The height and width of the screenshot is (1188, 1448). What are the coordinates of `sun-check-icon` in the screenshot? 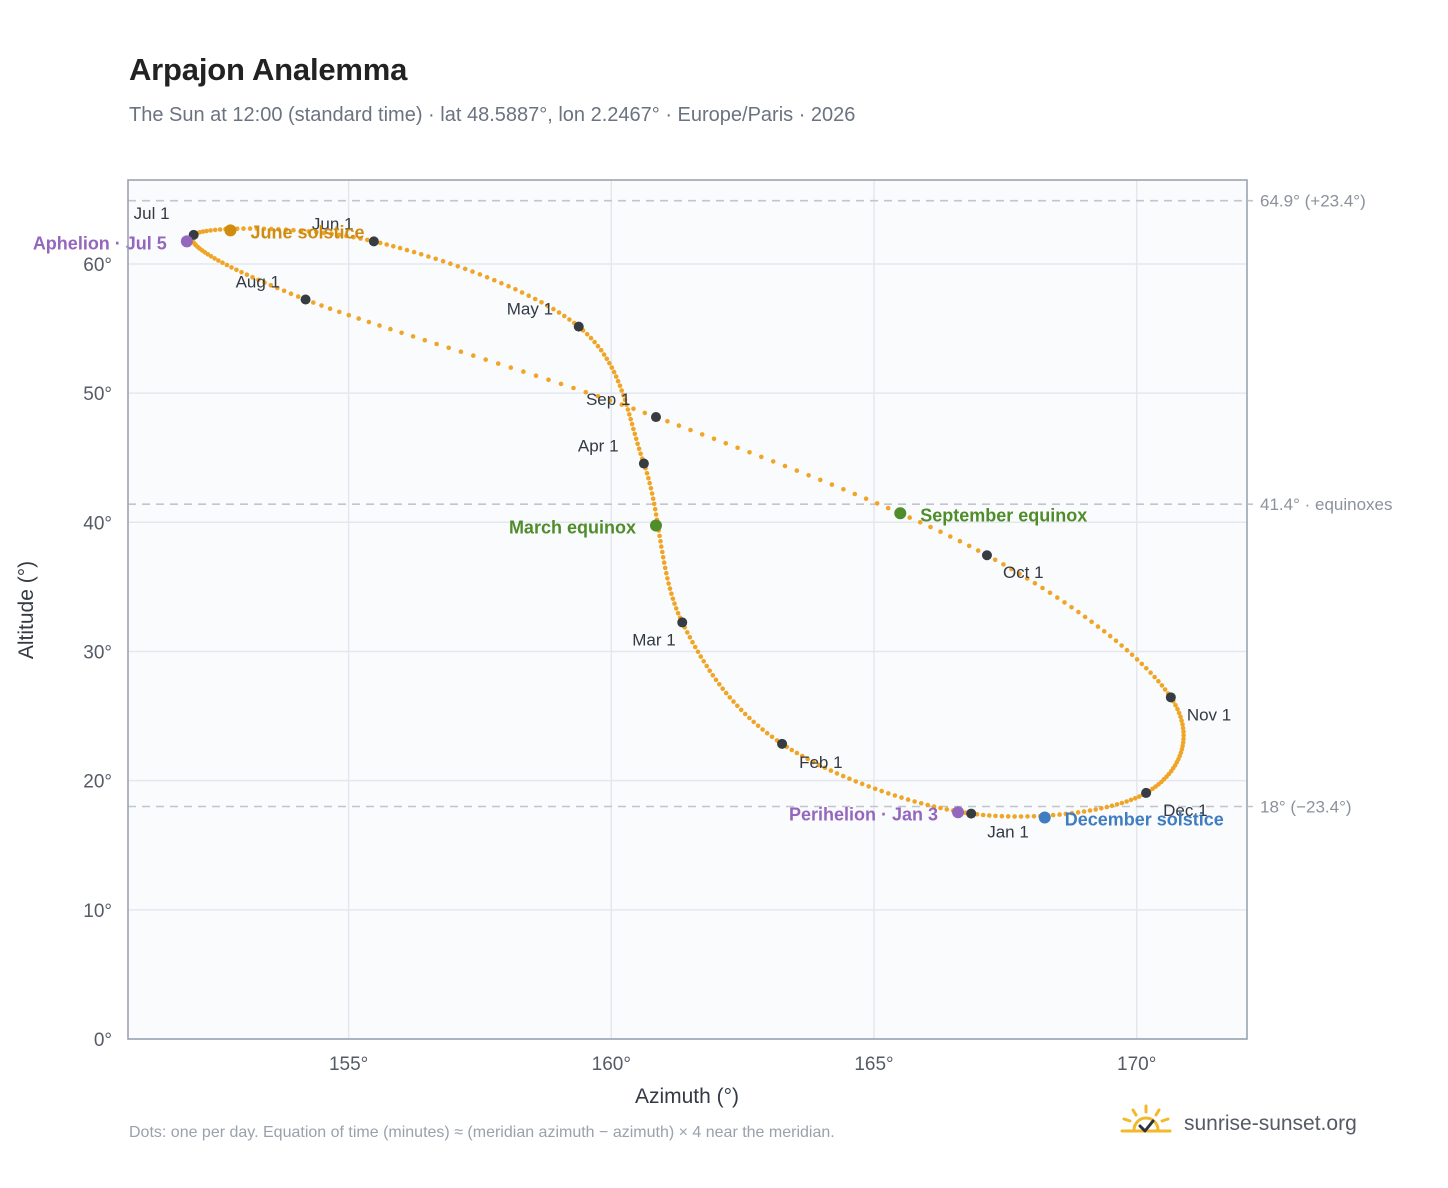 It's located at (1146, 1123).